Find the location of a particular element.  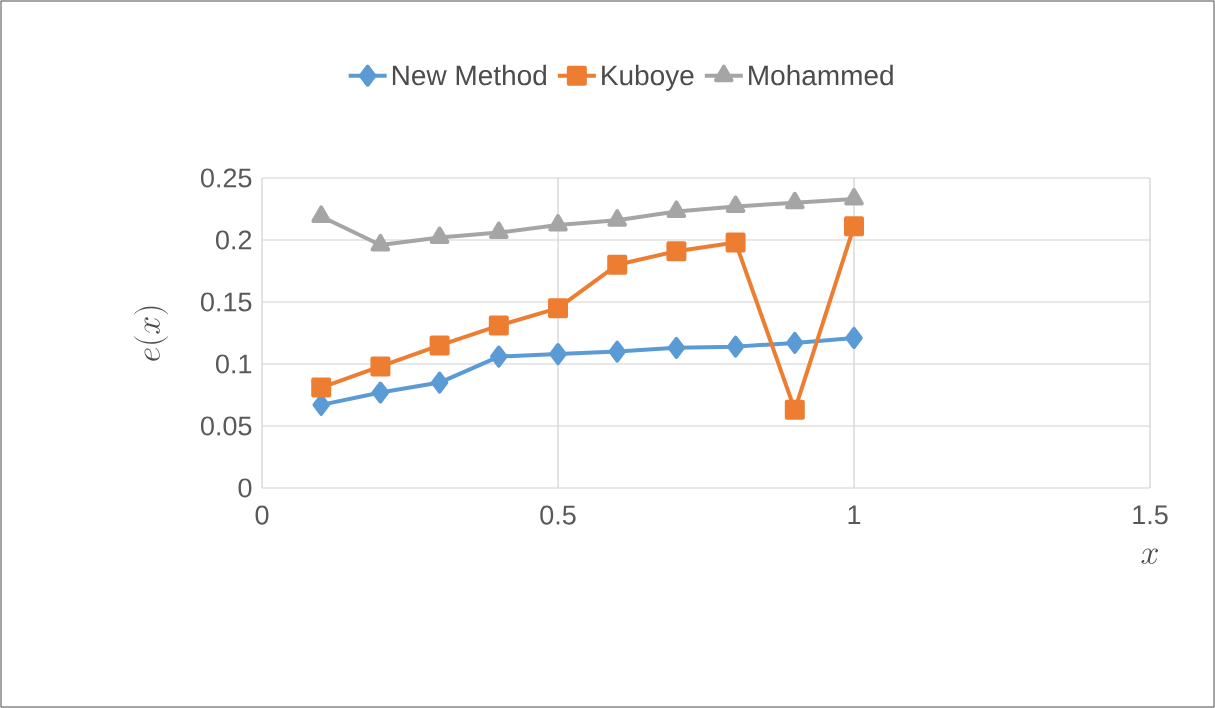

legend-label: New Method is located at coordinates (469, 75).